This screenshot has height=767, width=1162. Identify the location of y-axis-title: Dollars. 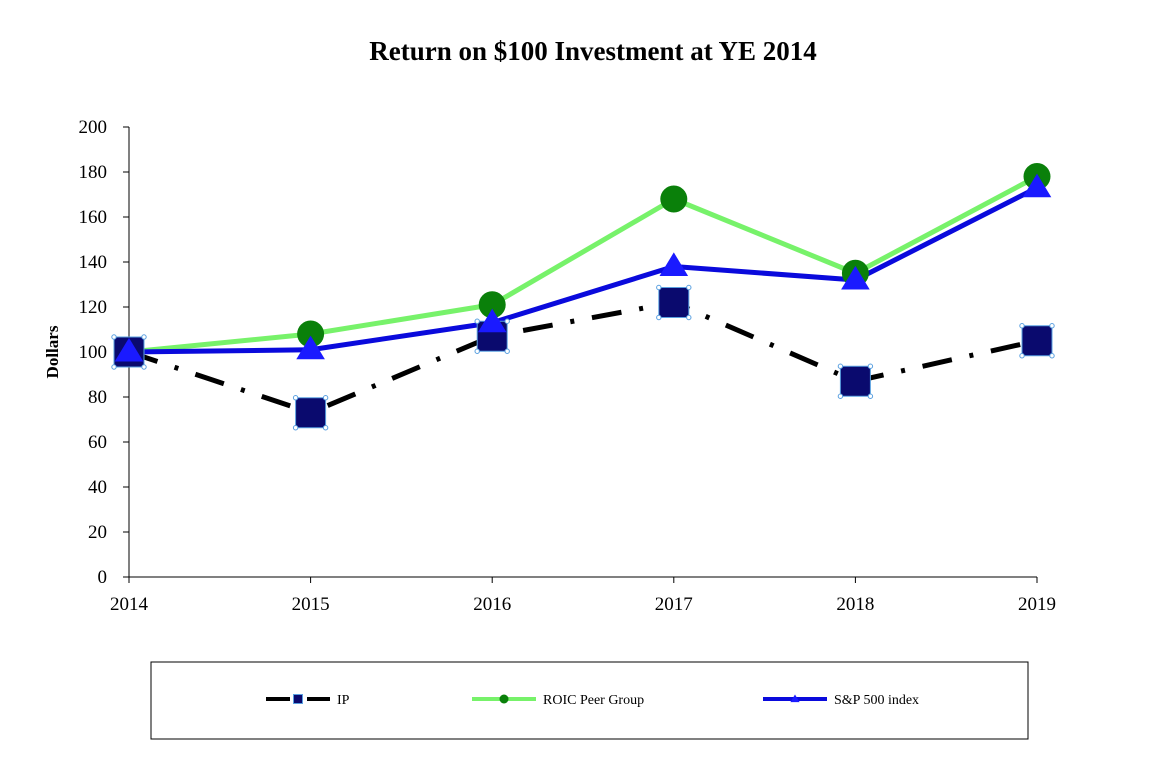
(52, 351).